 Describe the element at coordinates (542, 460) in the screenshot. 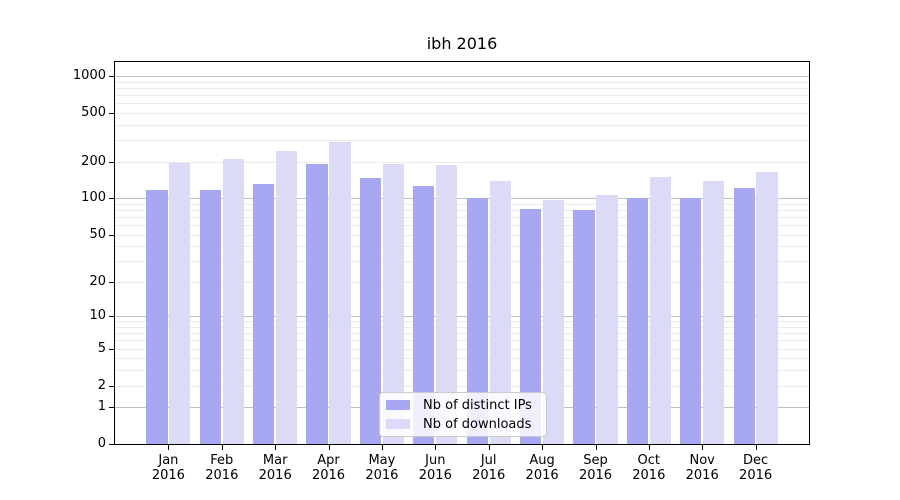

I see `x-tick-month: Aug` at that location.